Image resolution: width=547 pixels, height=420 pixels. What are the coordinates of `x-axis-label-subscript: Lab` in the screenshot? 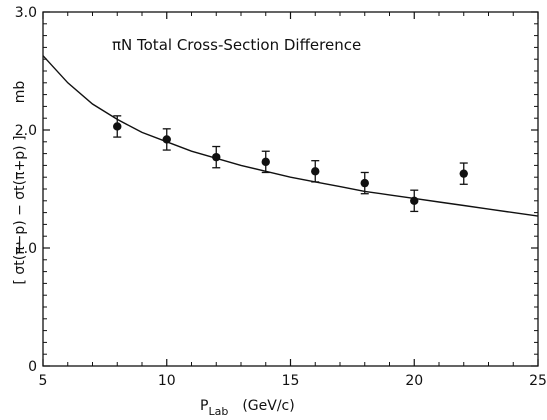 It's located at (218, 411).